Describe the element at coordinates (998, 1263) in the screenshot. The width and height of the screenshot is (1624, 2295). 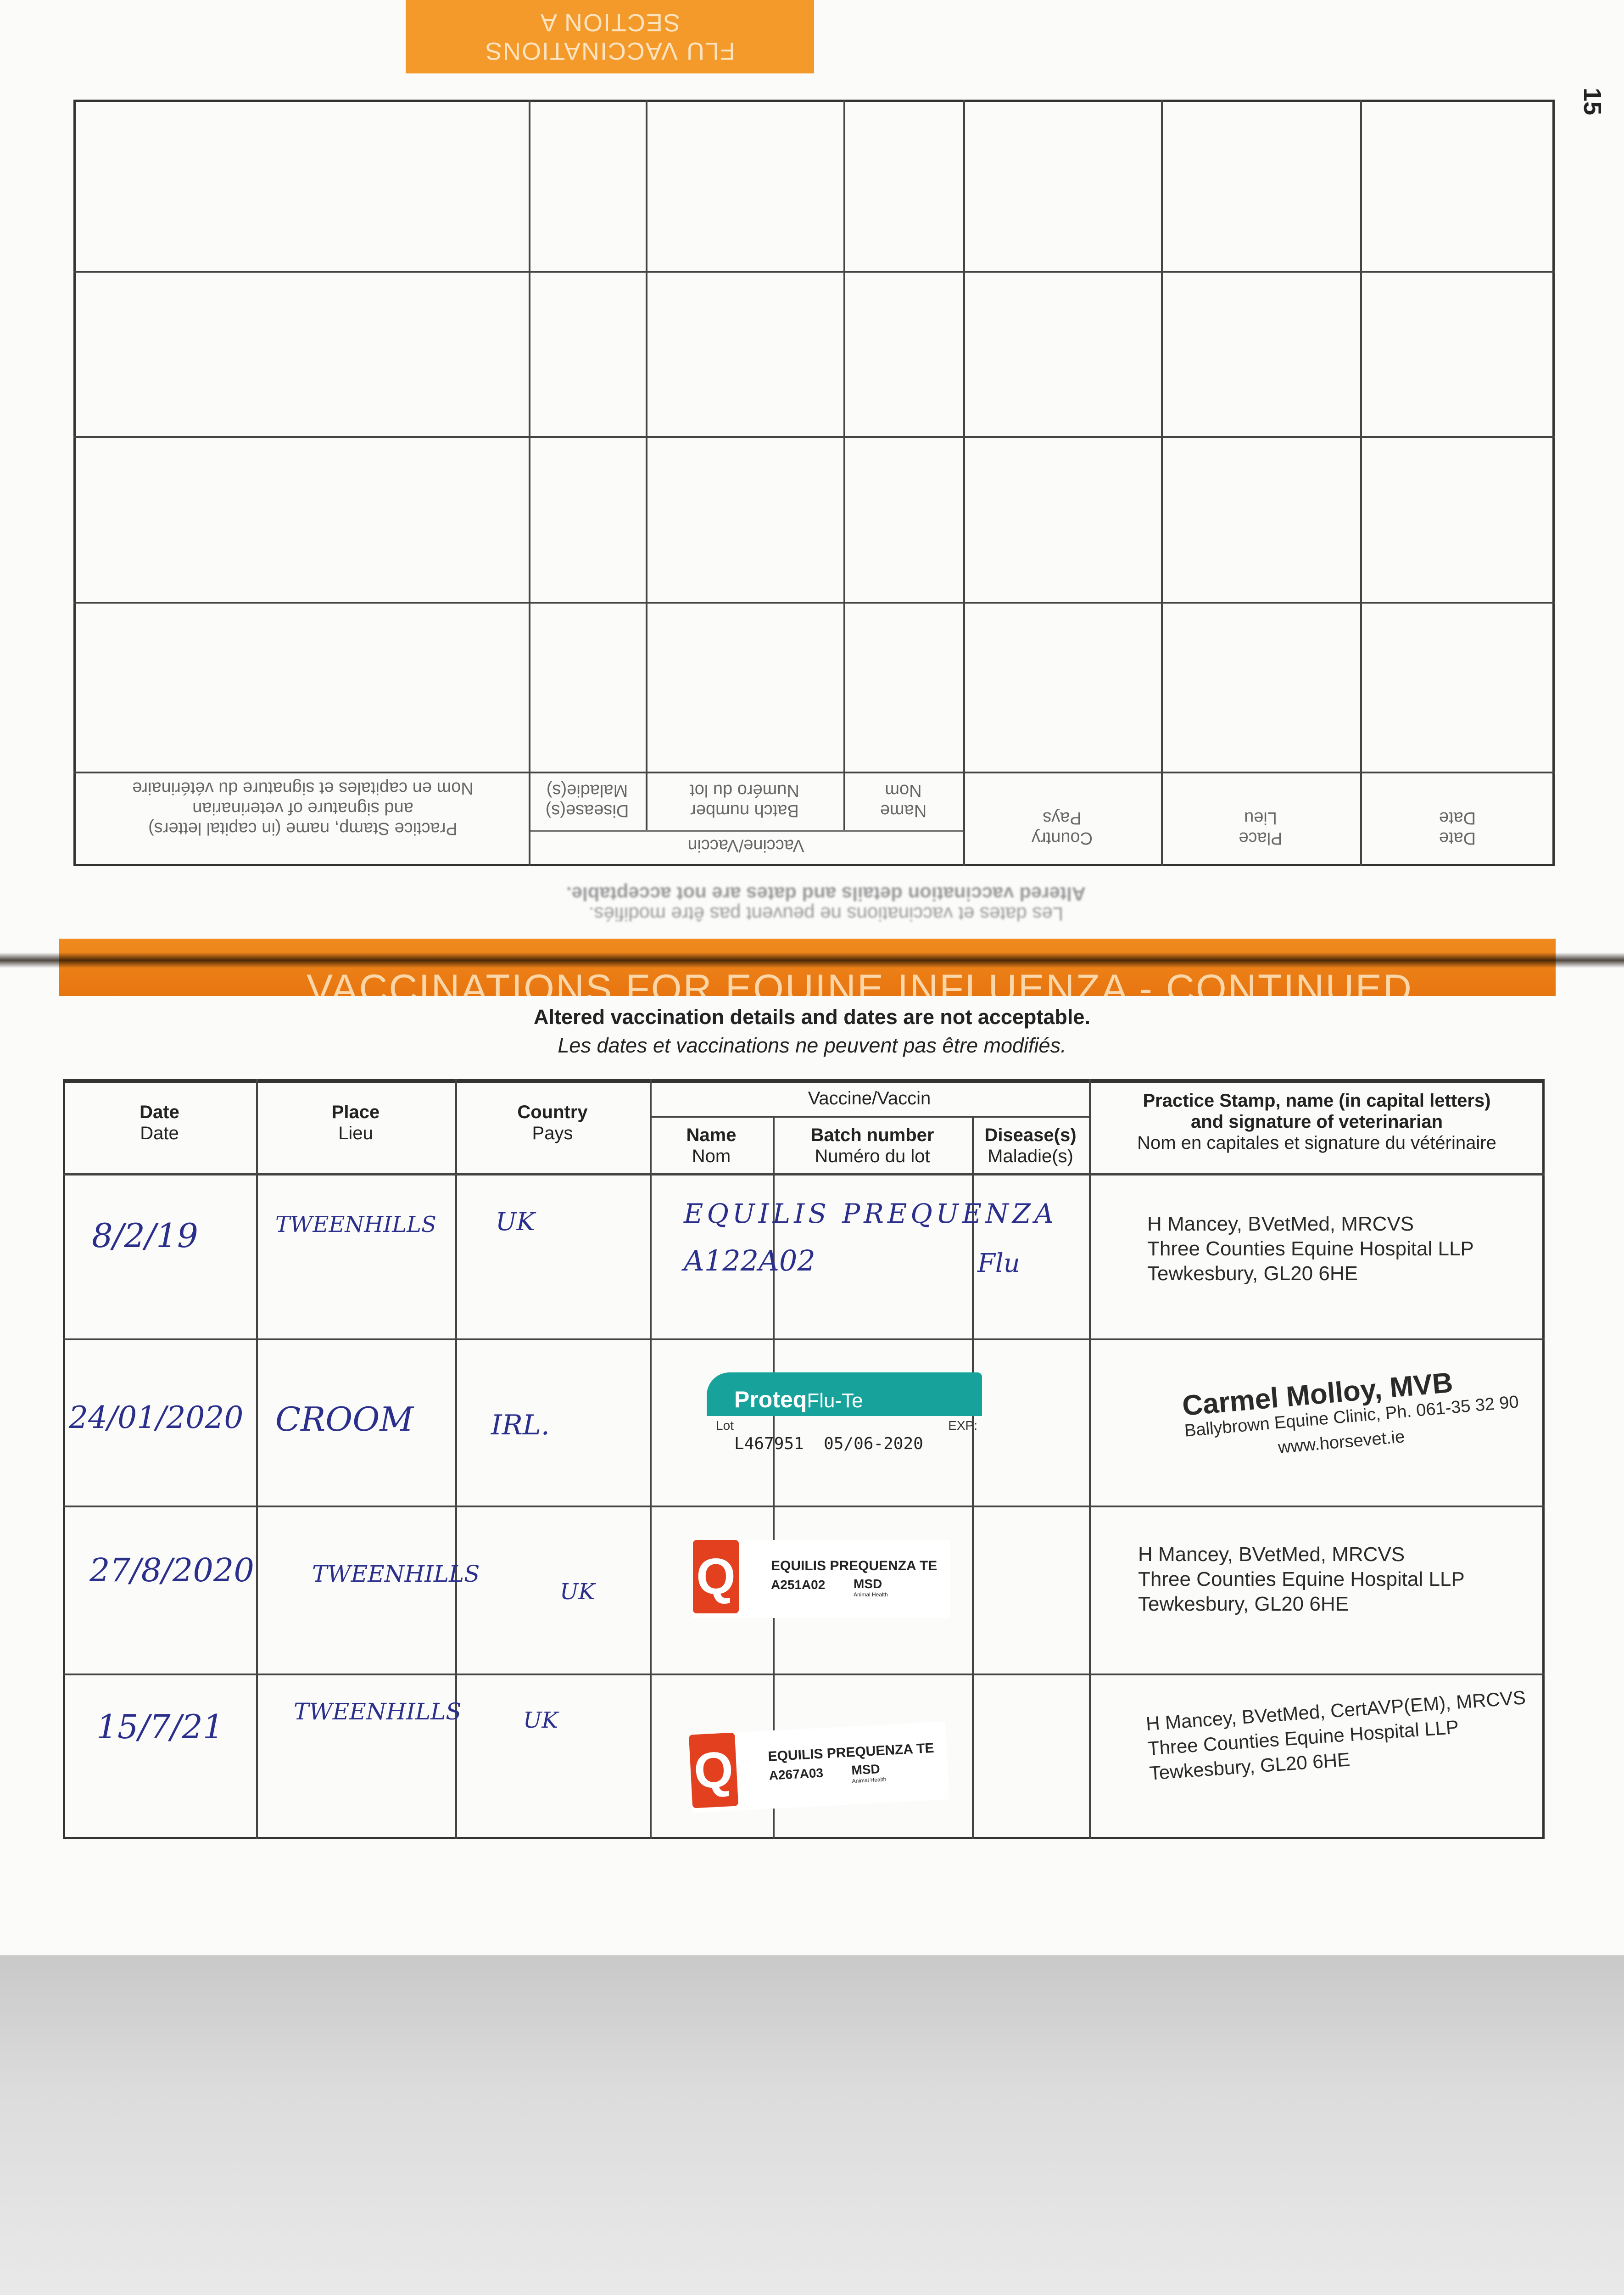
I see `row1-disease: Flu` at that location.